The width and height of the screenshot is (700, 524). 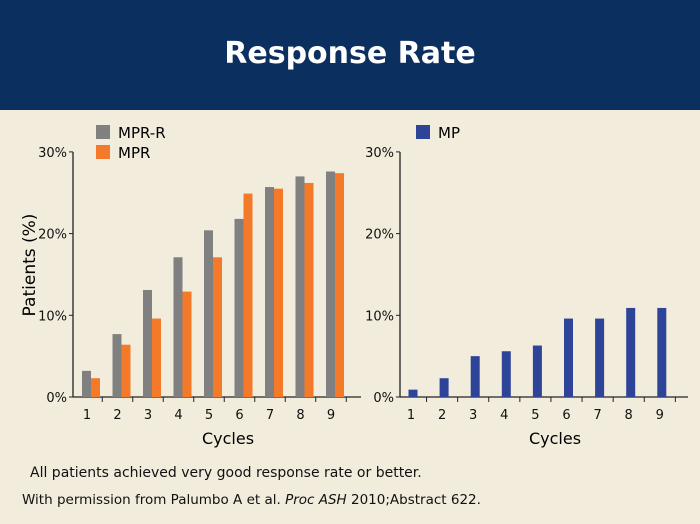 What do you see at coordinates (154, 500) in the screenshot?
I see `citation-text: With permission from Palumbo A et al.` at bounding box center [154, 500].